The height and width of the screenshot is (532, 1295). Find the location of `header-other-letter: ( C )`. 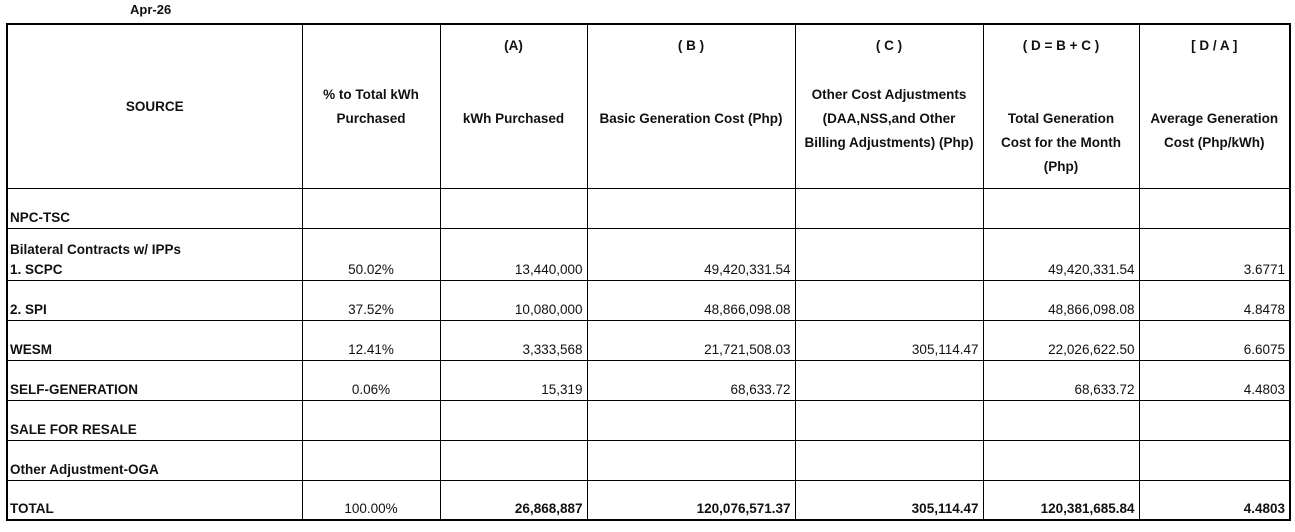

header-other-letter: ( C ) is located at coordinates (889, 45).